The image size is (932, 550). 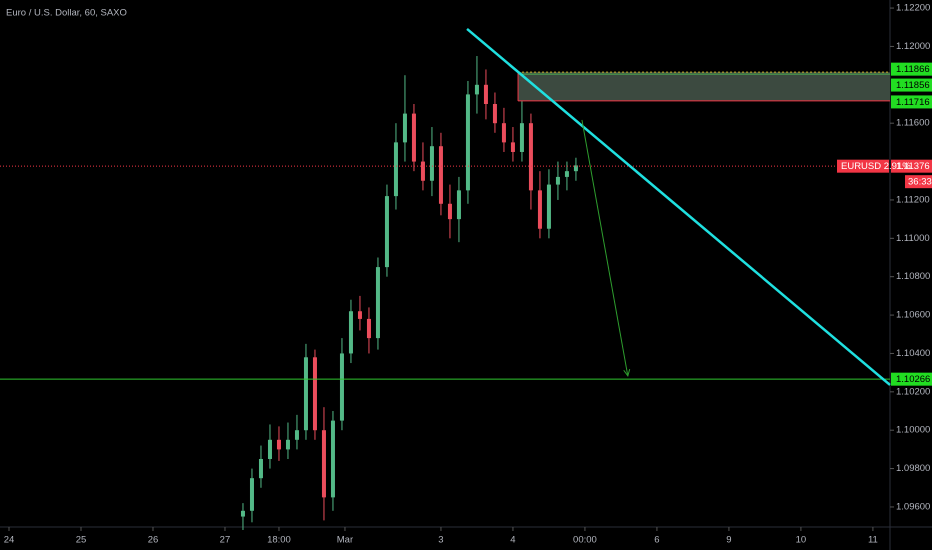 I want to click on price-tag-label: 1.10266, so click(x=913, y=379).